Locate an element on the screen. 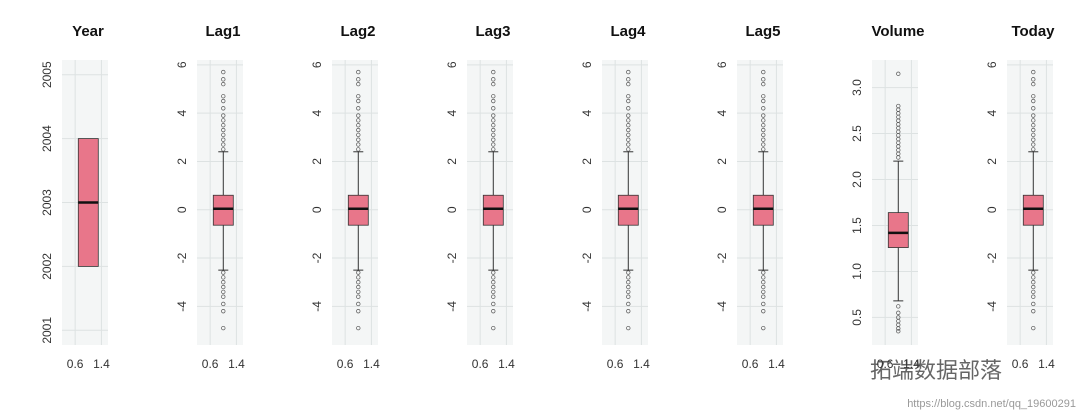 The height and width of the screenshot is (417, 1080). y-tick-label: 2005 is located at coordinates (47, 74).